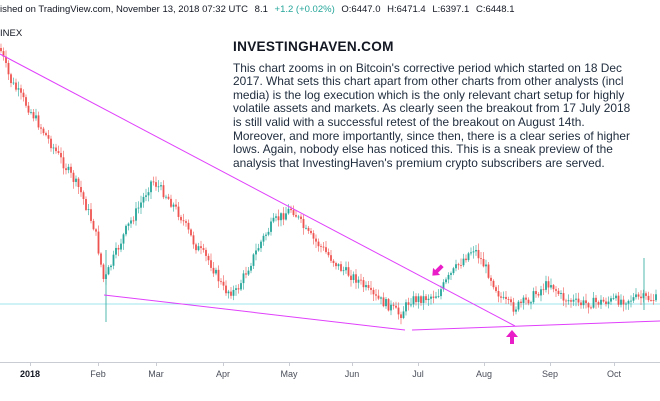 The image size is (660, 401). I want to click on annotation-title: INVESTINGHAVEN.COM, so click(313, 46).